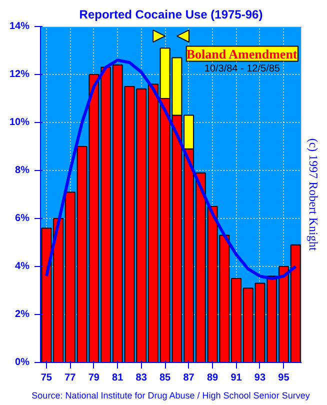  Describe the element at coordinates (19, 26) in the screenshot. I see `y-tick-label: 14%` at that location.